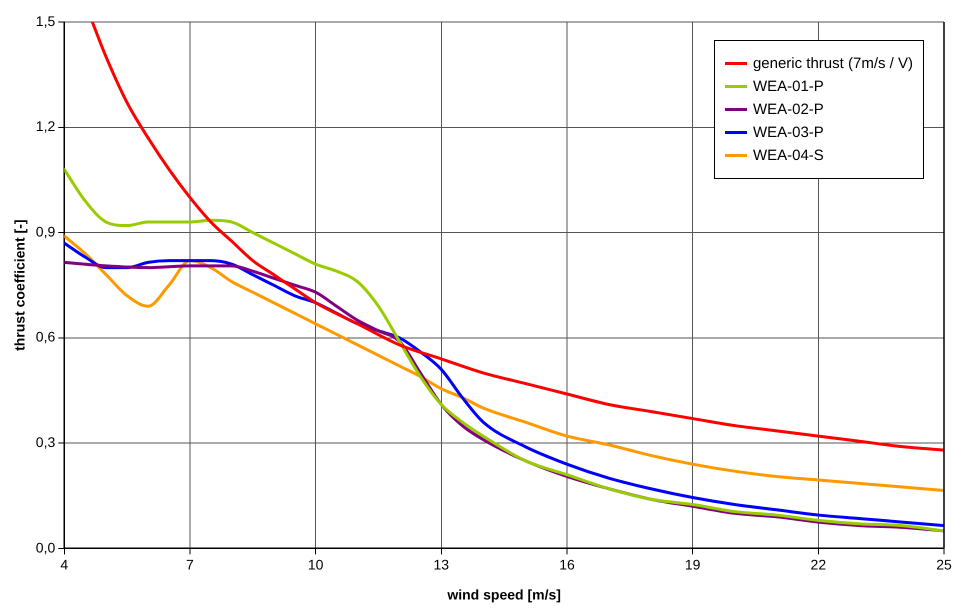 The width and height of the screenshot is (964, 616). Describe the element at coordinates (788, 86) in the screenshot. I see `legend-label: WEA-01-P` at that location.